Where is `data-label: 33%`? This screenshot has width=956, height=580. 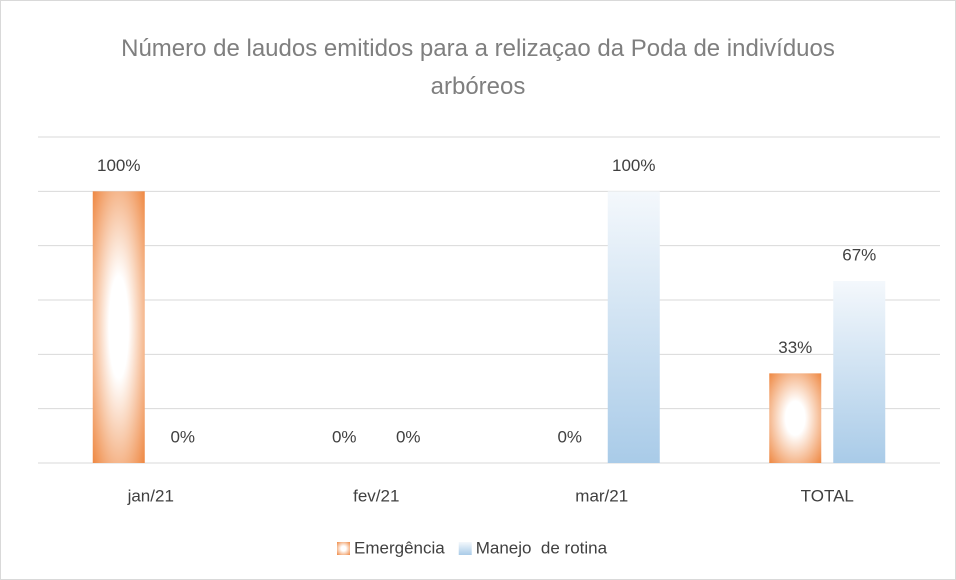 data-label: 33% is located at coordinates (795, 347).